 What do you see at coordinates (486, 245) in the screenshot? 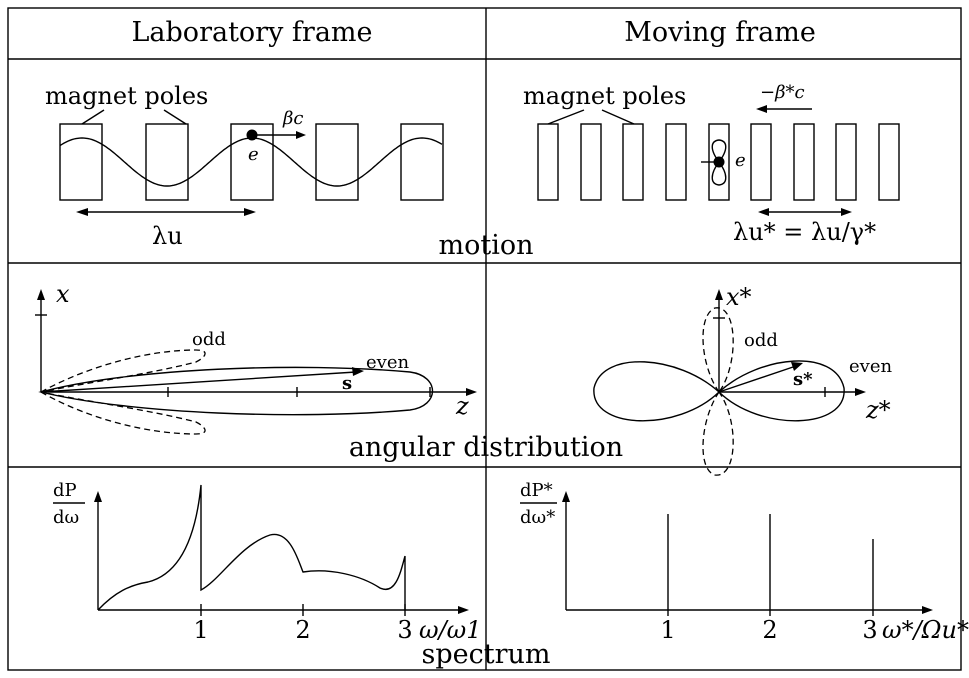
I see `row-label-motion: motion` at bounding box center [486, 245].